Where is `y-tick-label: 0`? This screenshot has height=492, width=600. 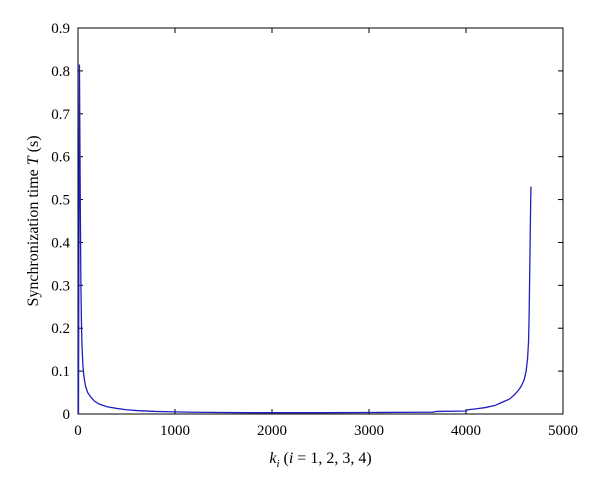 y-tick-label: 0 is located at coordinates (67, 415).